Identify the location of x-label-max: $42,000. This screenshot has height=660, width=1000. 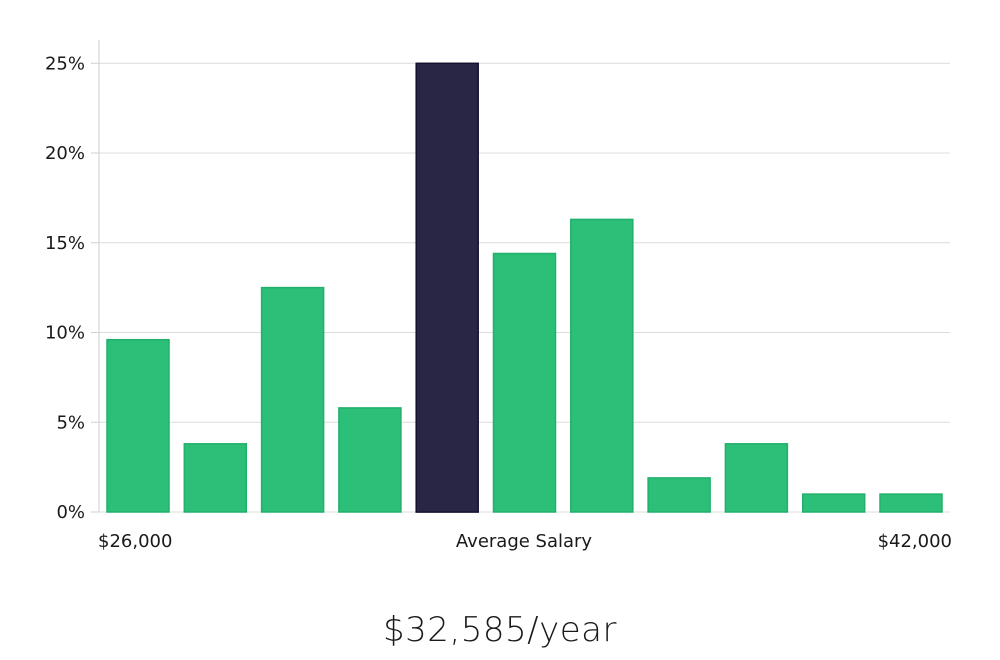
(915, 541).